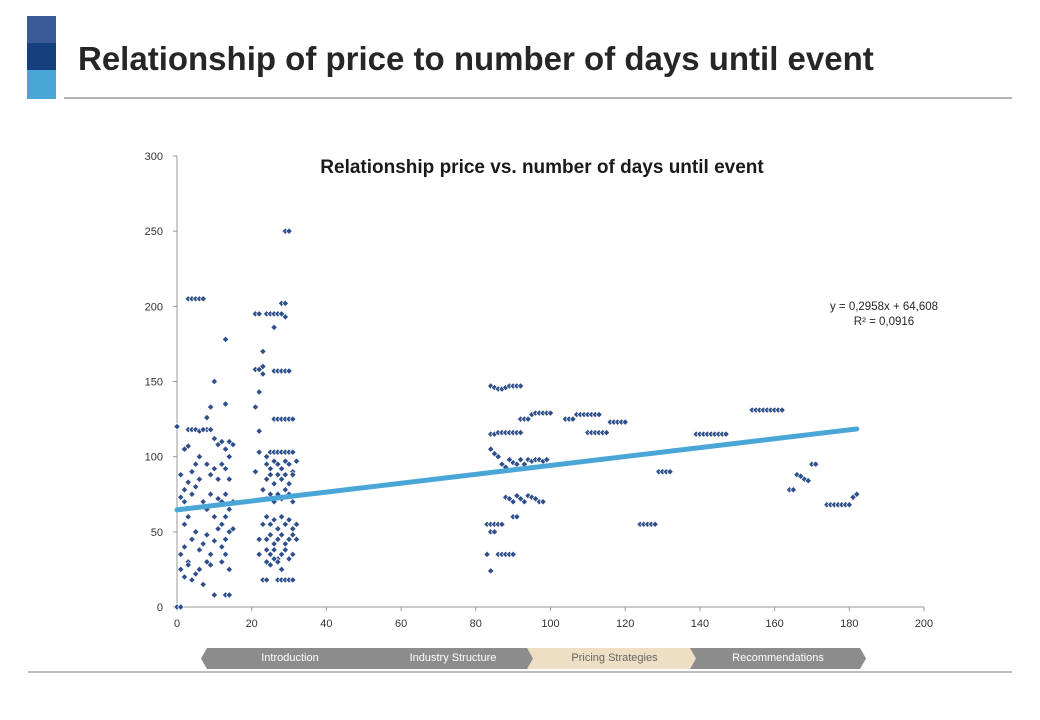 The image size is (1040, 720). What do you see at coordinates (924, 624) in the screenshot?
I see `x-tick-label: 200` at bounding box center [924, 624].